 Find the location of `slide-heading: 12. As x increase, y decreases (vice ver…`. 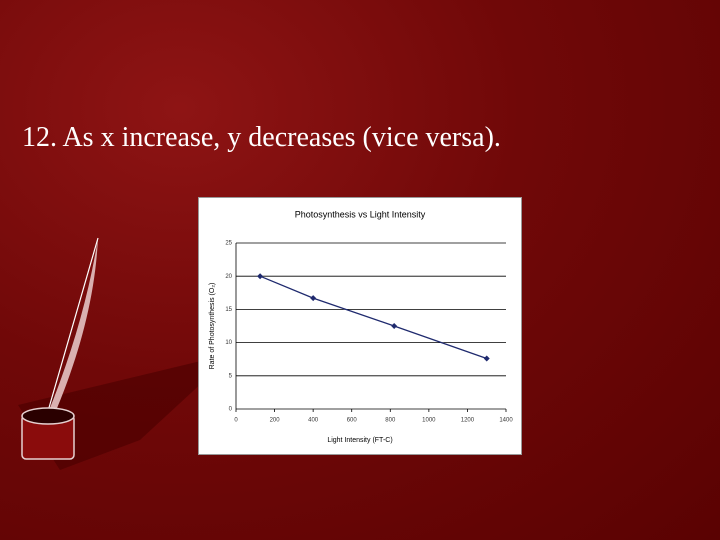

slide-heading: 12. As x increase, y decreases (vice ver… is located at coordinates (261, 137).